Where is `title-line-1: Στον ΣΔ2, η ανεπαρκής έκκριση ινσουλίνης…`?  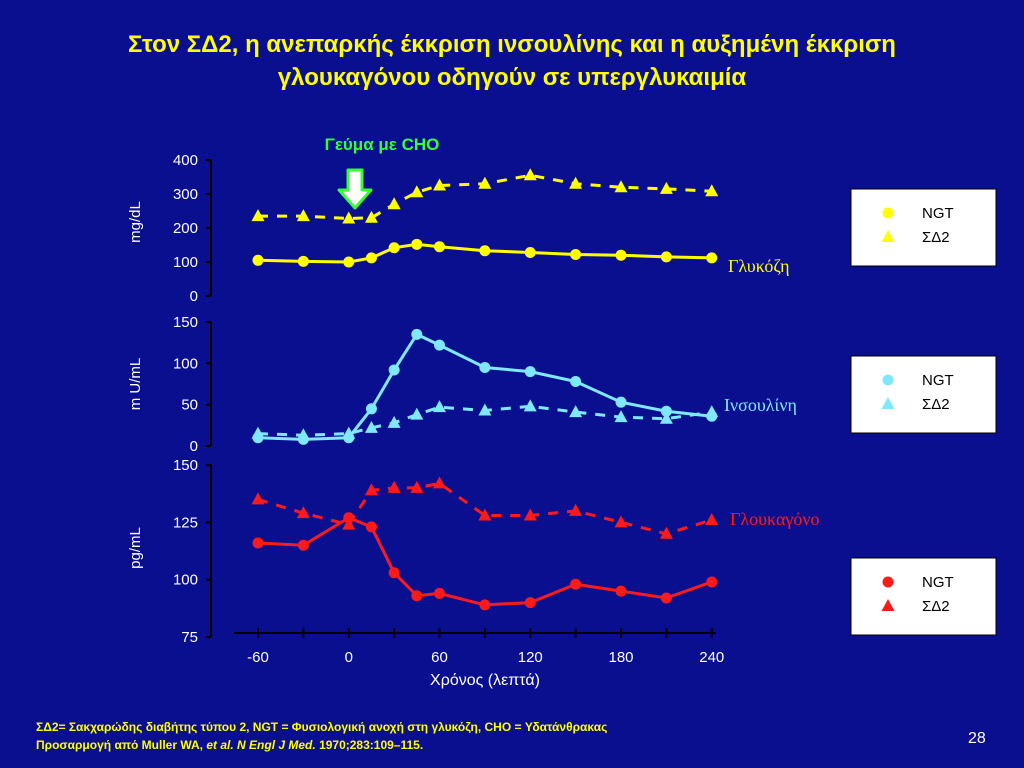 title-line-1: Στον ΣΔ2, η ανεπαρκής έκκριση ινσουλίνης… is located at coordinates (512, 44).